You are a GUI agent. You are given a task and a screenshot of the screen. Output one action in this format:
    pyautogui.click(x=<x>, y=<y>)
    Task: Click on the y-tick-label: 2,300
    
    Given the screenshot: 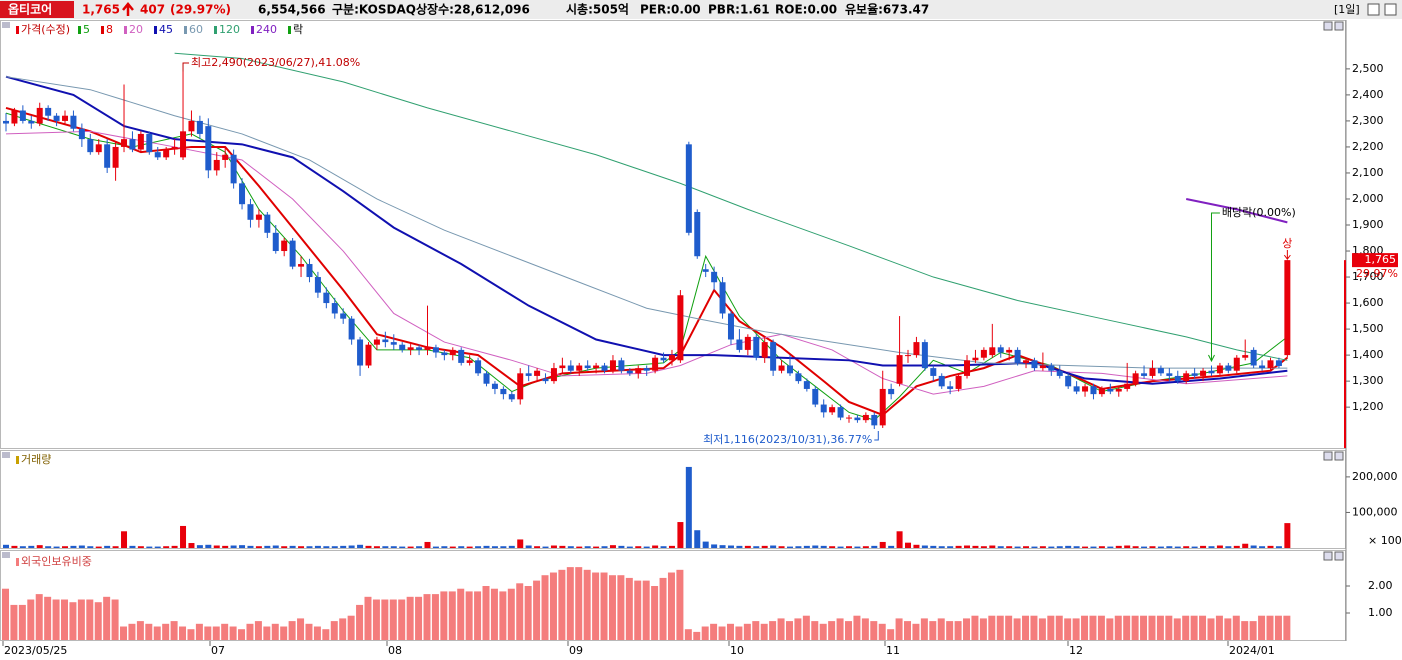 What is the action you would take?
    pyautogui.click(x=1368, y=120)
    